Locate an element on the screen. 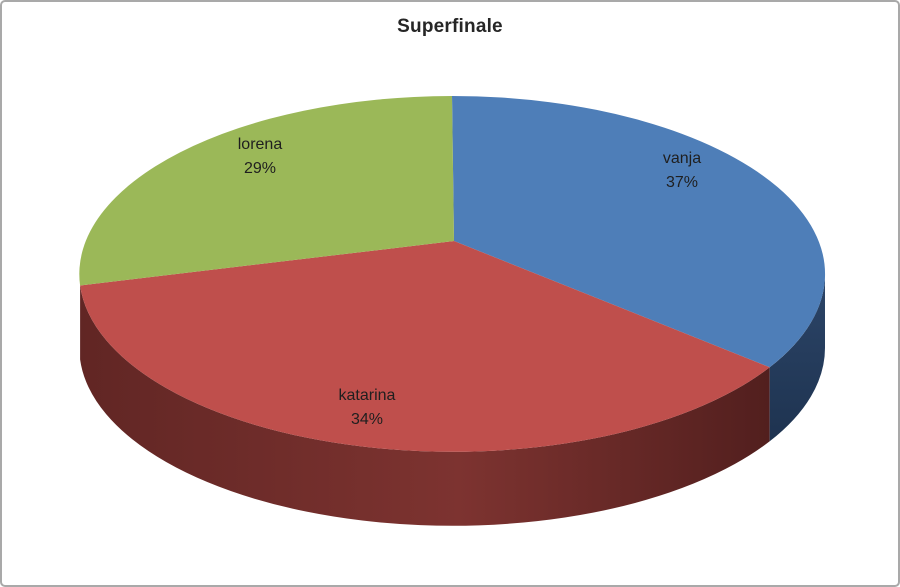 The height and width of the screenshot is (587, 900). chart-title: Superfinale is located at coordinates (450, 26).